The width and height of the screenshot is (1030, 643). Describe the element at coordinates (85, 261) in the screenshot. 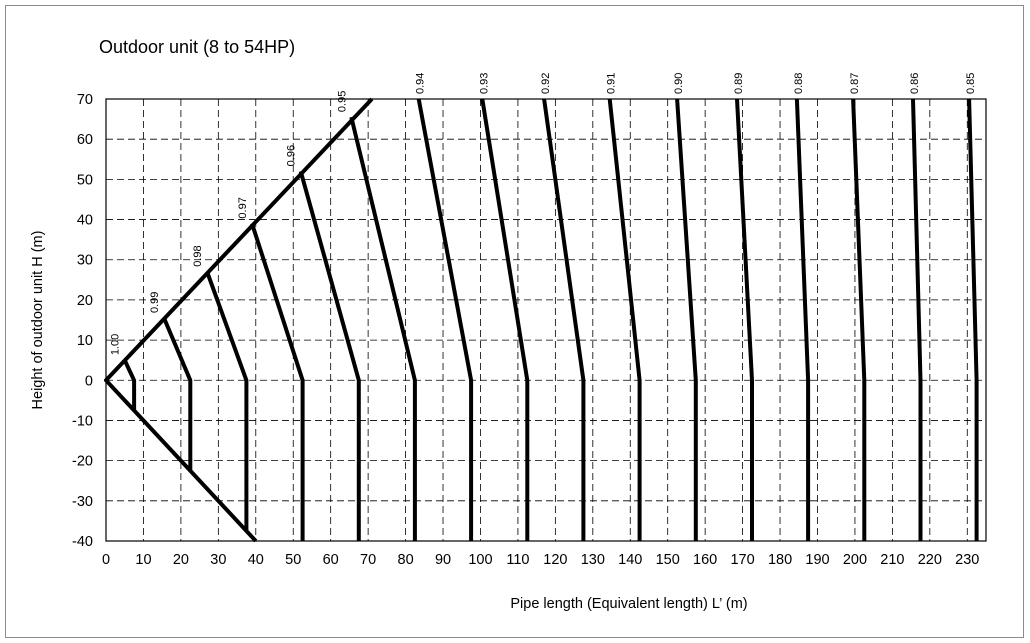

I see `y-tick-label: 30` at that location.